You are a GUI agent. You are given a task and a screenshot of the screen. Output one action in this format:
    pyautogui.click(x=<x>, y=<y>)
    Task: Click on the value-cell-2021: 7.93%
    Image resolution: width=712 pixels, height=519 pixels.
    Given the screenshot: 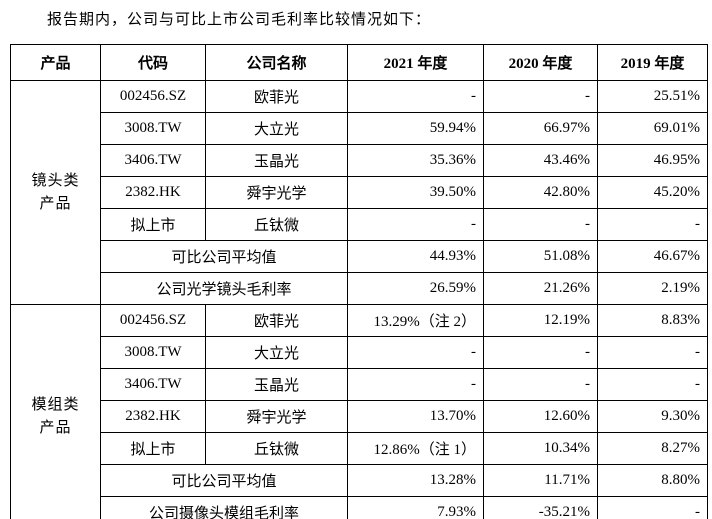 What is the action you would take?
    pyautogui.click(x=415, y=507)
    